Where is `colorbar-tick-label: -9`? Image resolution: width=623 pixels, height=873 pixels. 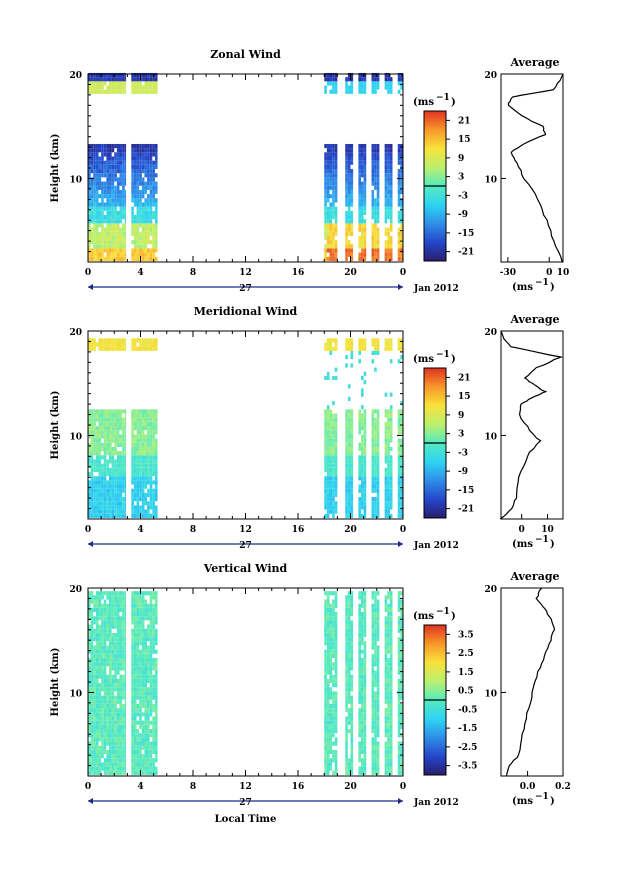 colorbar-tick-label: -9 is located at coordinates (463, 472).